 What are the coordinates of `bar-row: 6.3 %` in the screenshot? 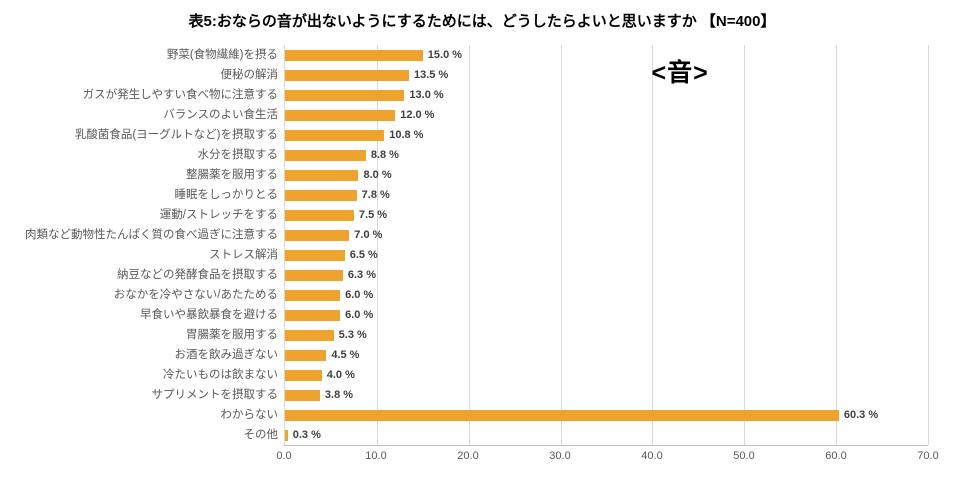 It's located at (606, 275).